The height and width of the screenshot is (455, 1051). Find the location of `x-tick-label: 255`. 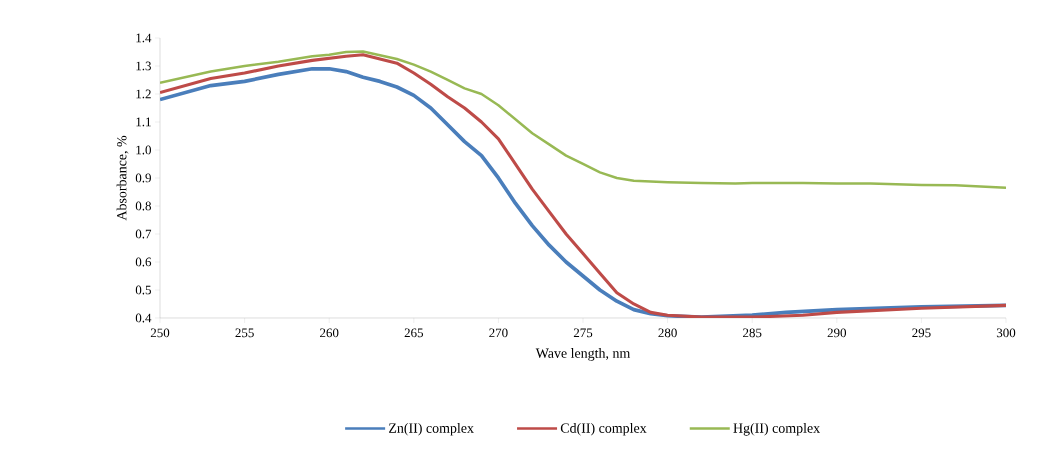

x-tick-label: 255 is located at coordinates (244, 333).